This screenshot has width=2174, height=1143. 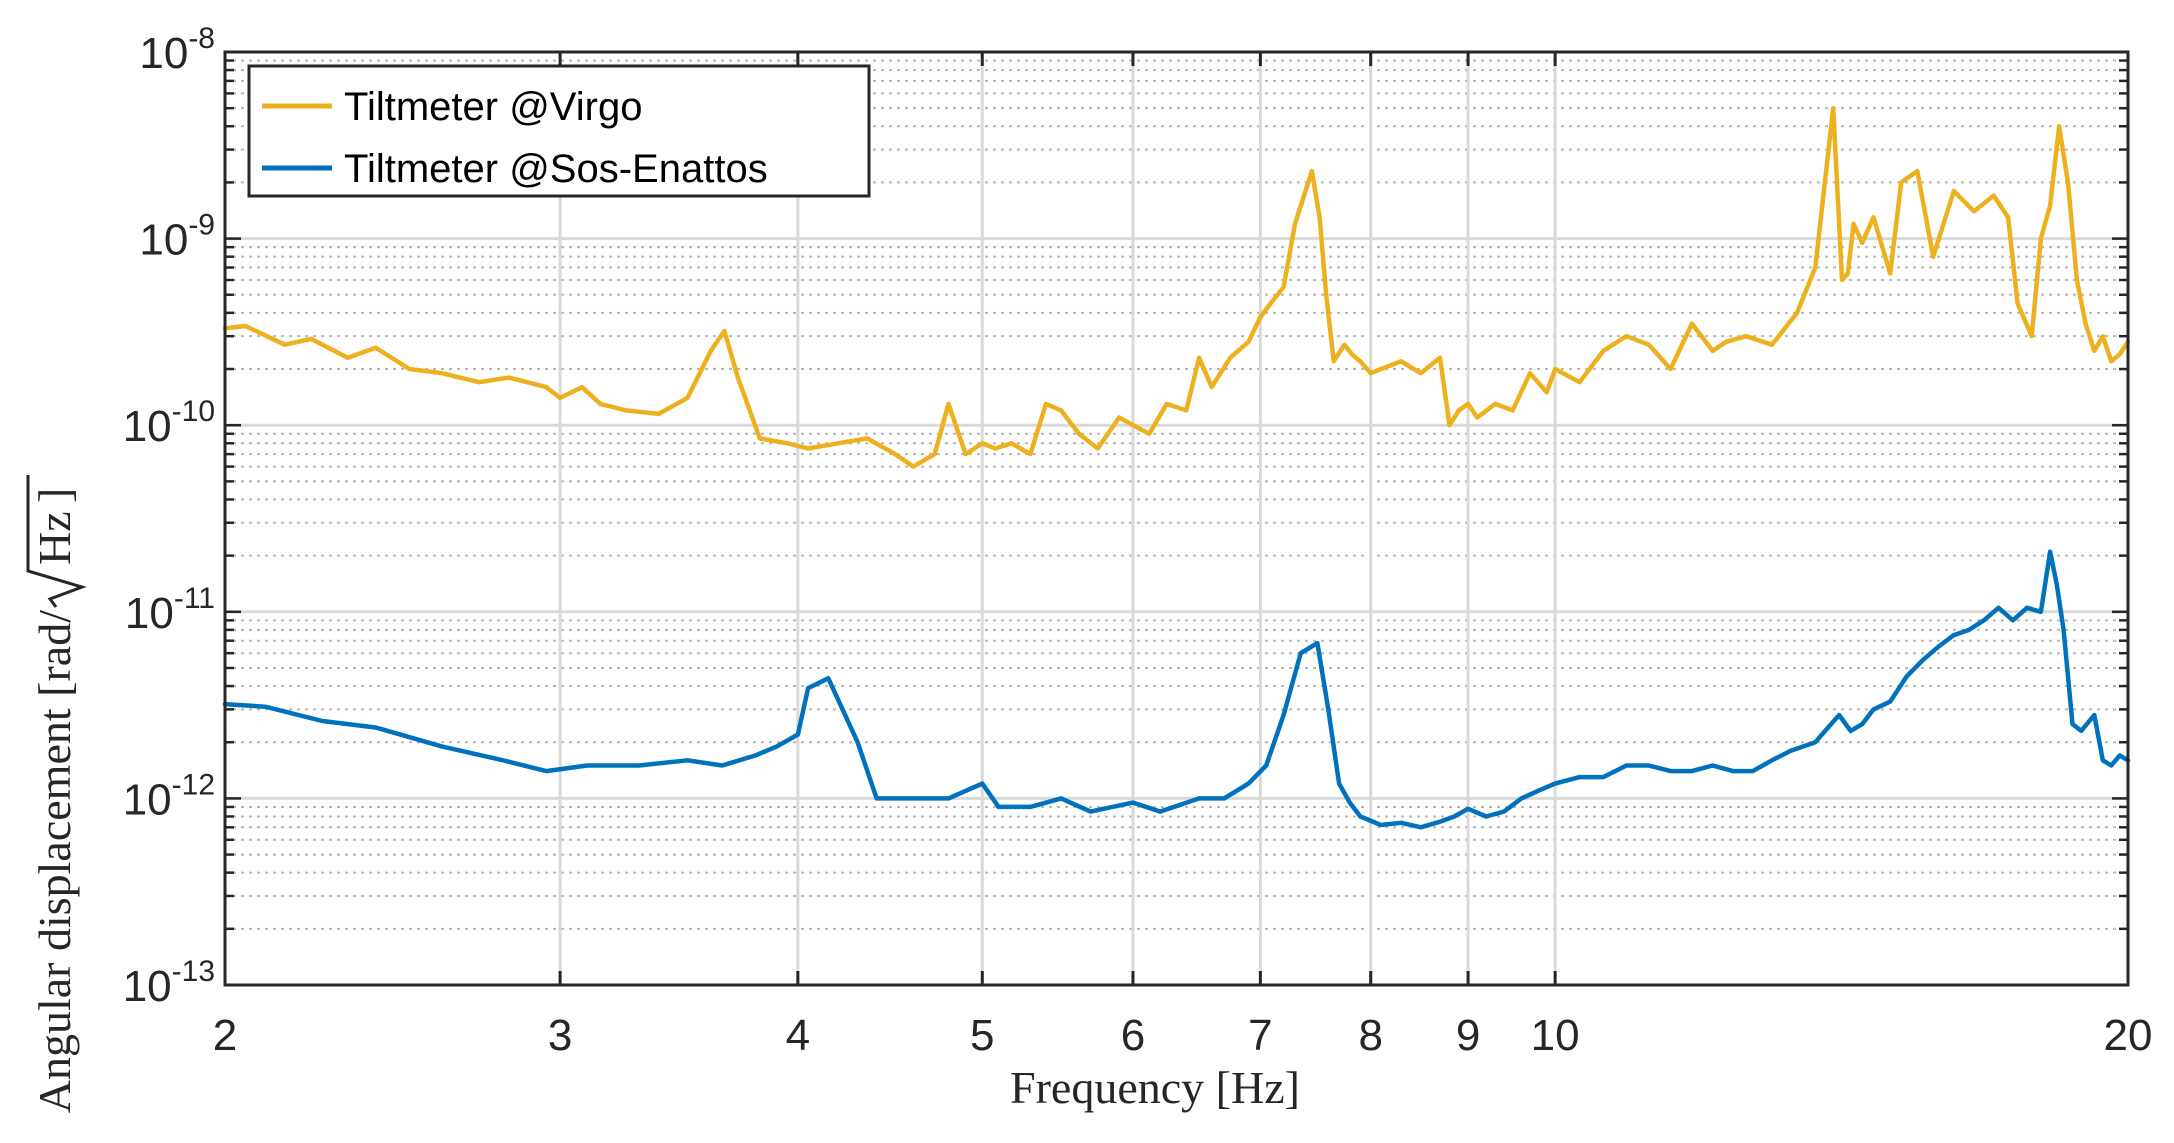 I want to click on x-tick-label: 8, so click(x=1370, y=1035).